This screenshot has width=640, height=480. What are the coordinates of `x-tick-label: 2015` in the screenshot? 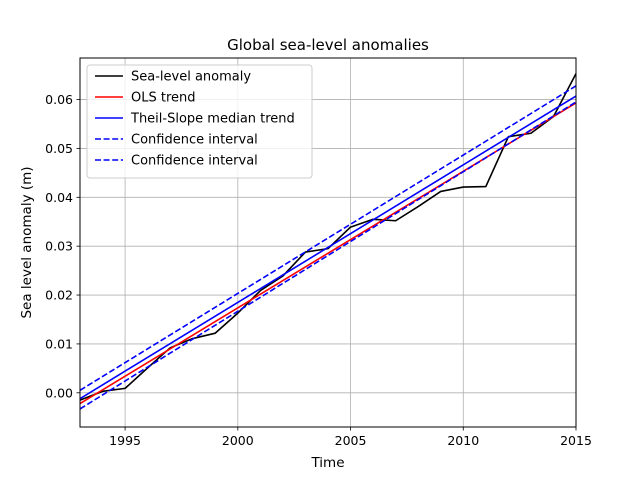 It's located at (576, 440).